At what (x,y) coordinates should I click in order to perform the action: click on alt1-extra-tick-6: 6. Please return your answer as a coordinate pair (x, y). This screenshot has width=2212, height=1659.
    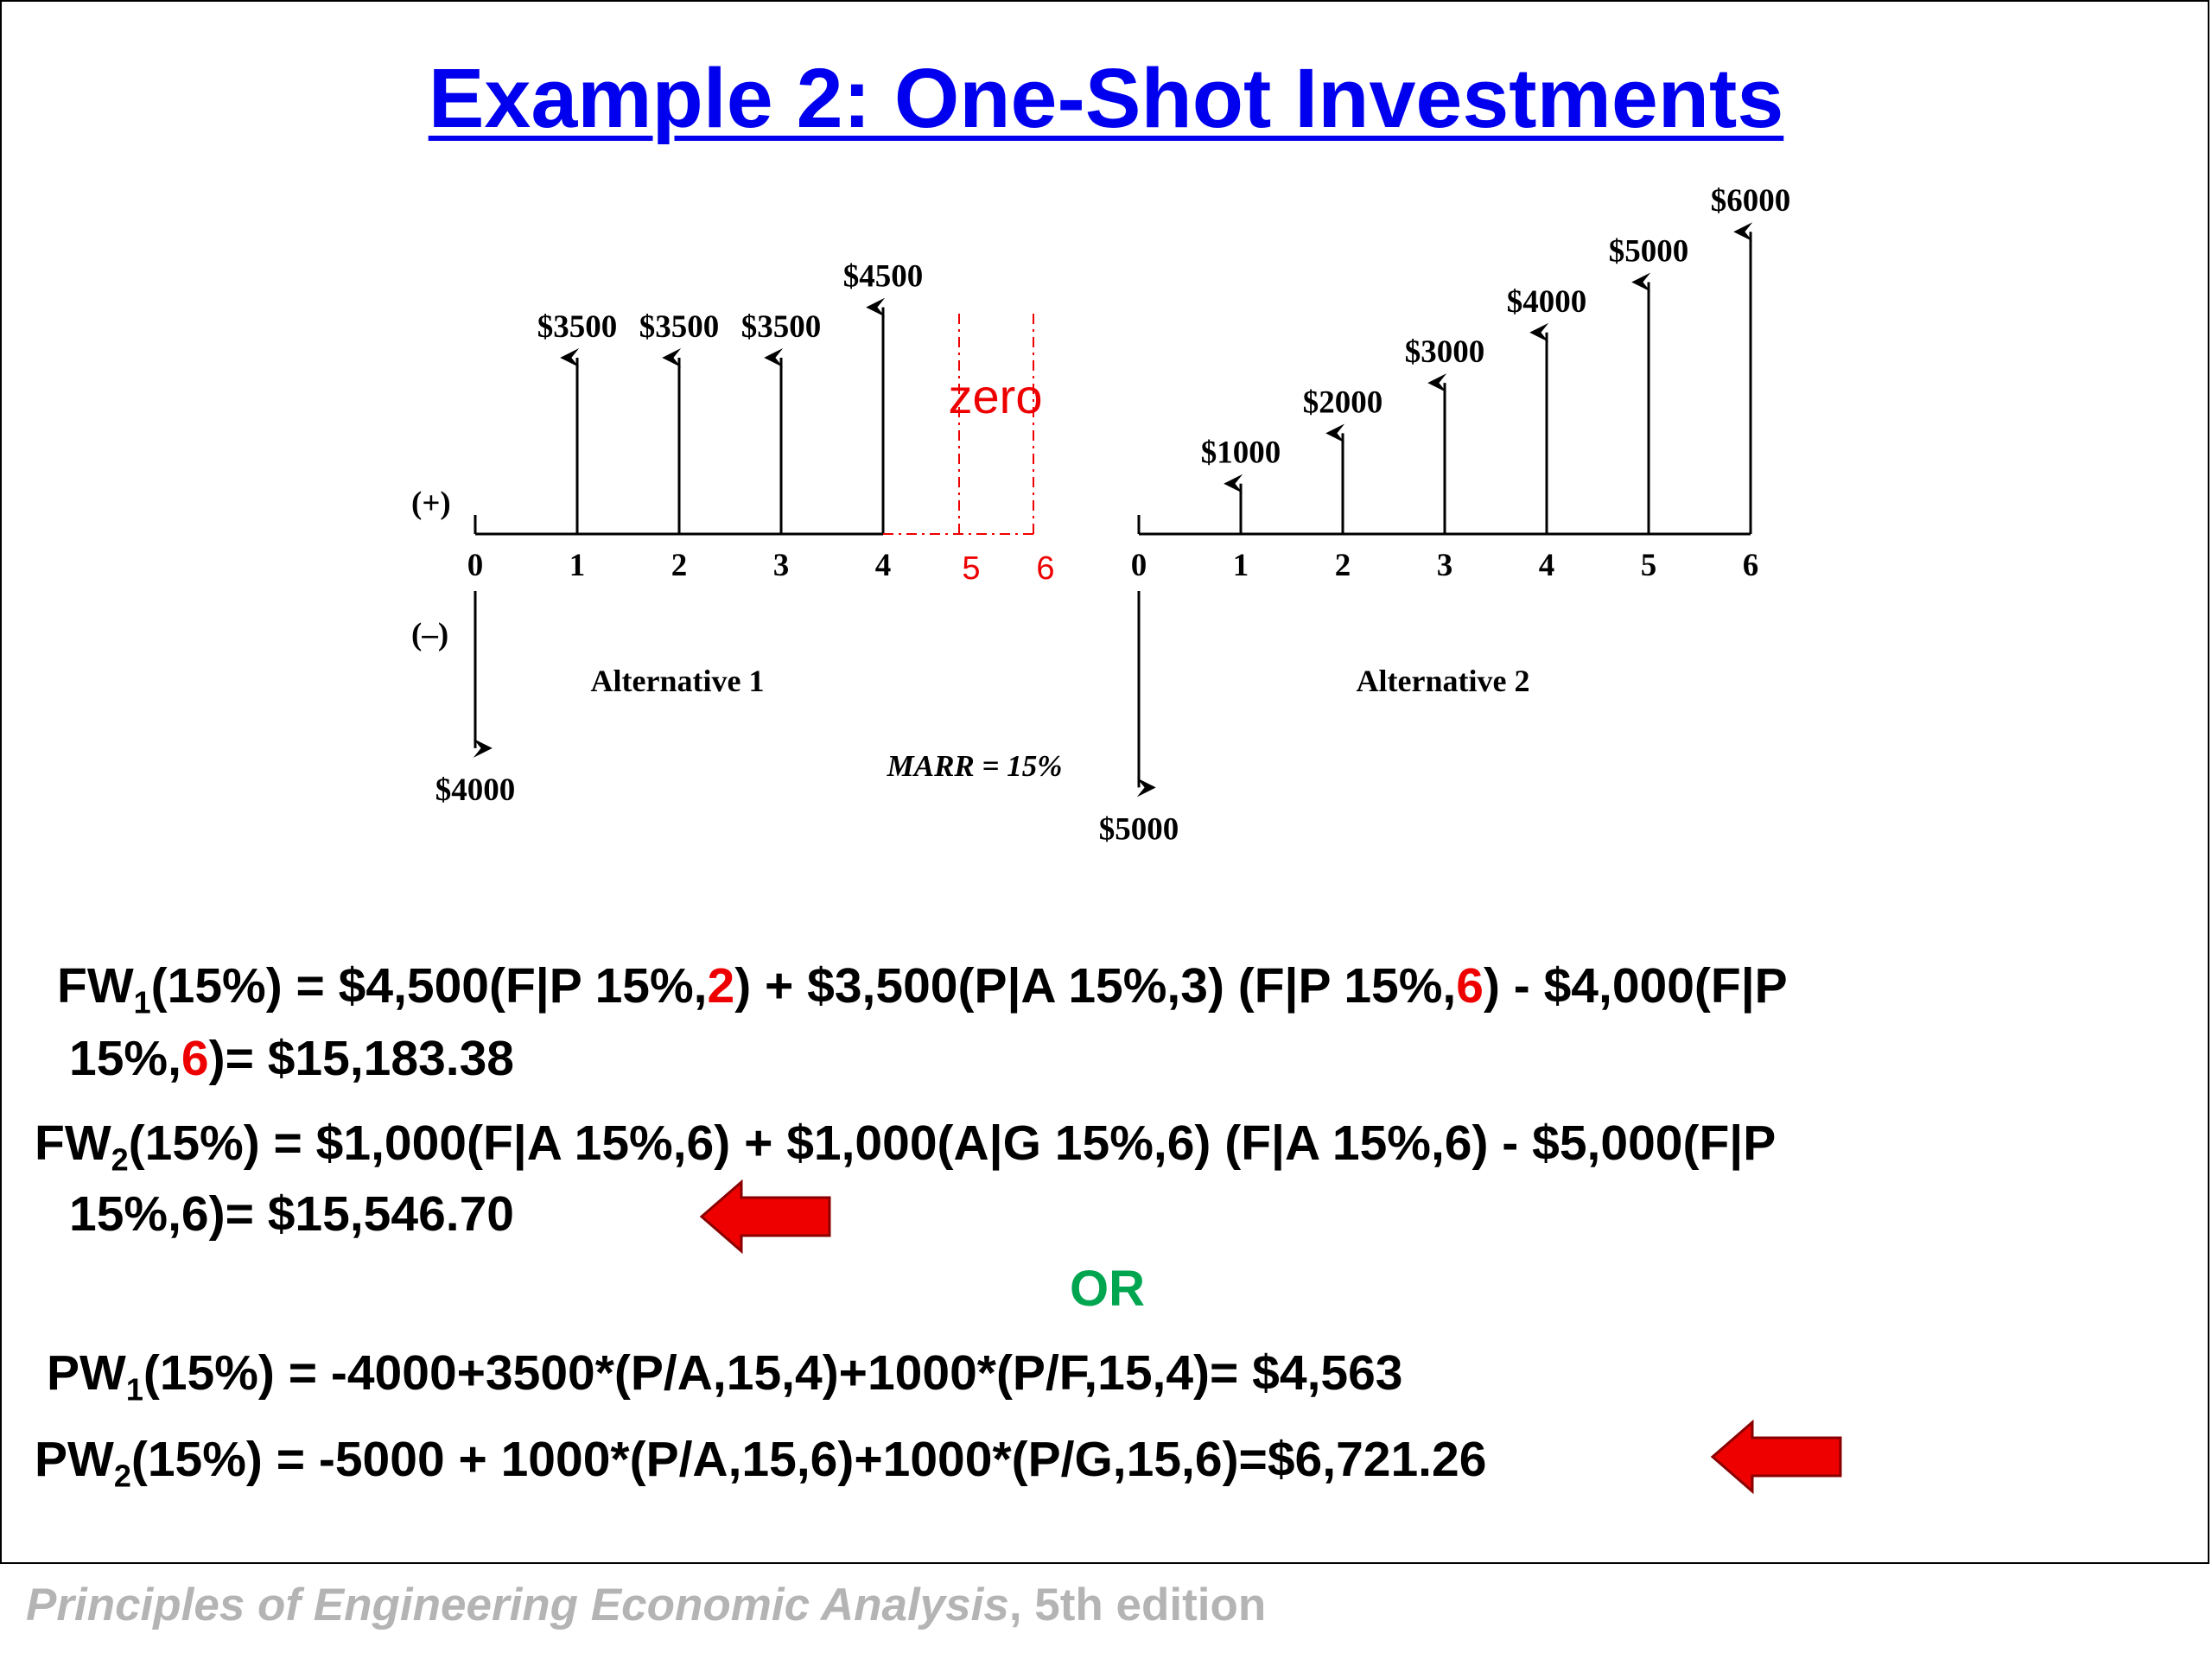
    Looking at the image, I should click on (1045, 568).